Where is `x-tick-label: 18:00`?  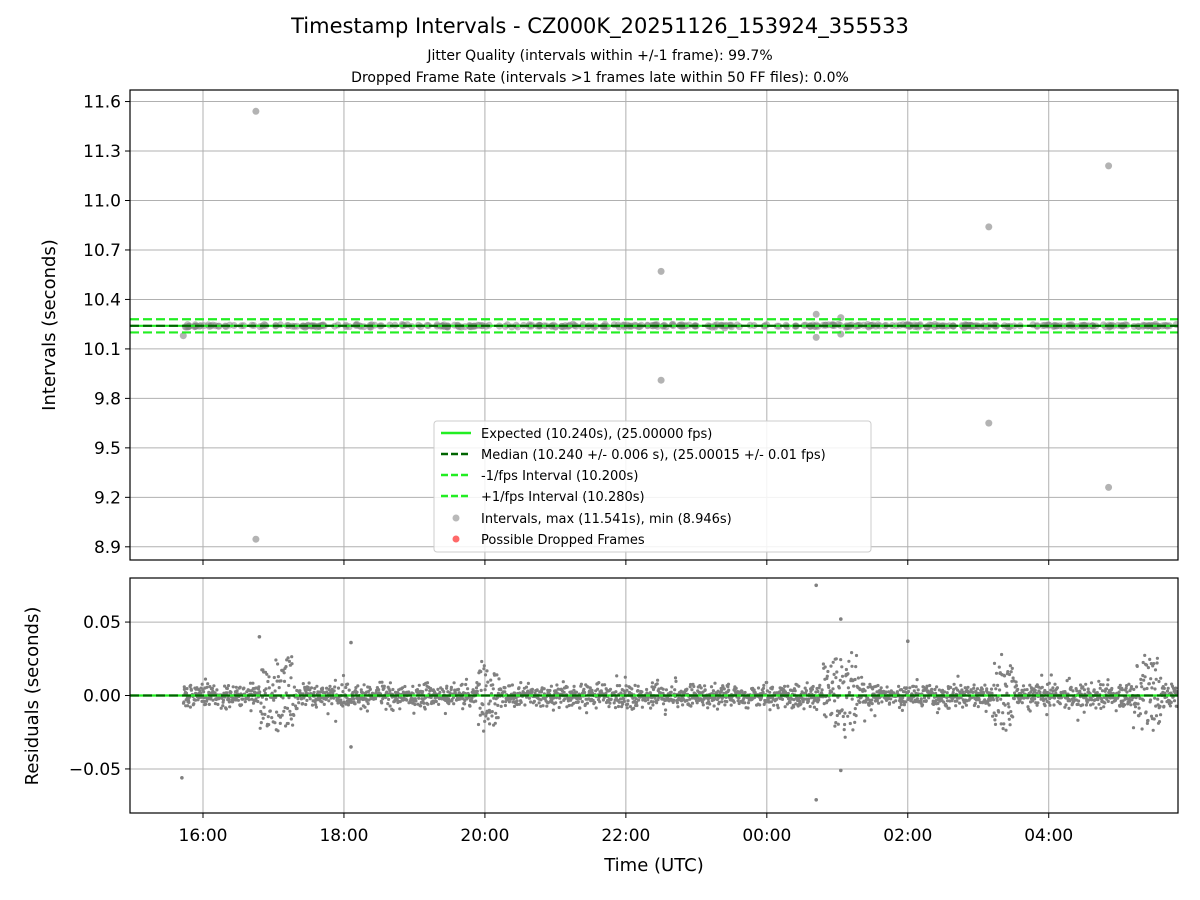 x-tick-label: 18:00 is located at coordinates (343, 836).